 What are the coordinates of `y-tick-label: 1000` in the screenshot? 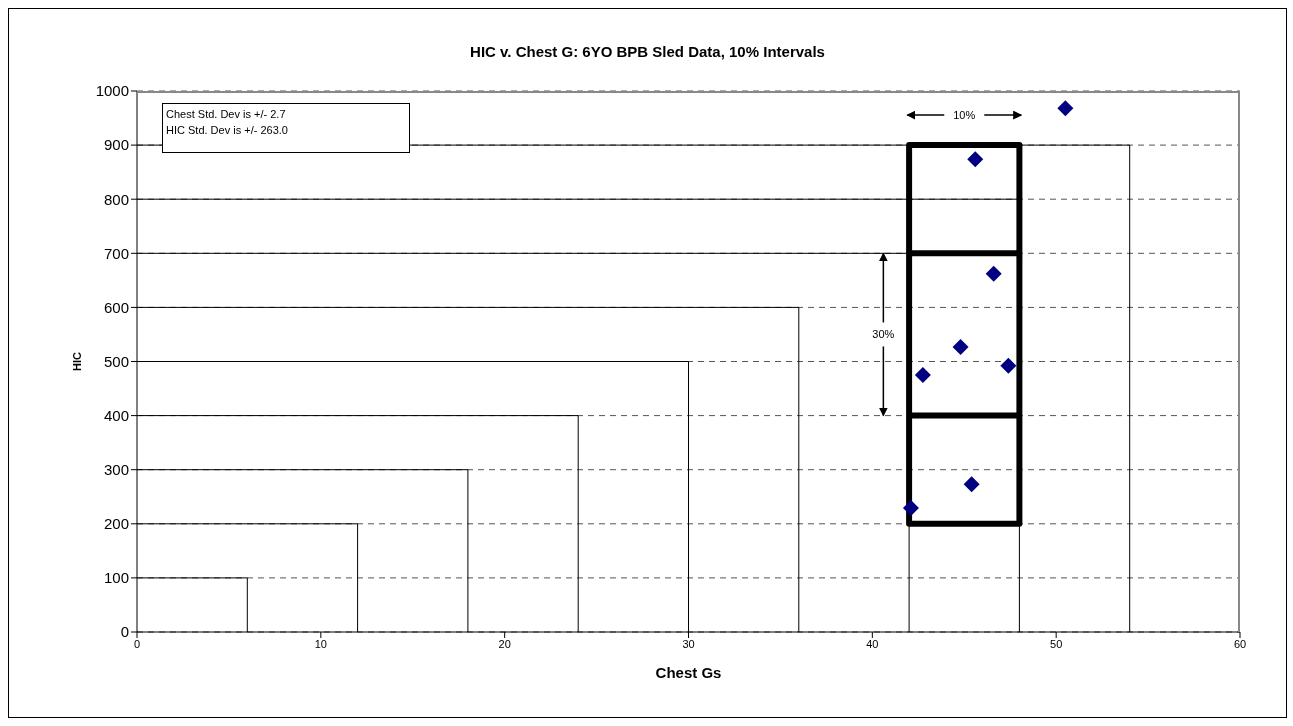 It's located at (112, 91).